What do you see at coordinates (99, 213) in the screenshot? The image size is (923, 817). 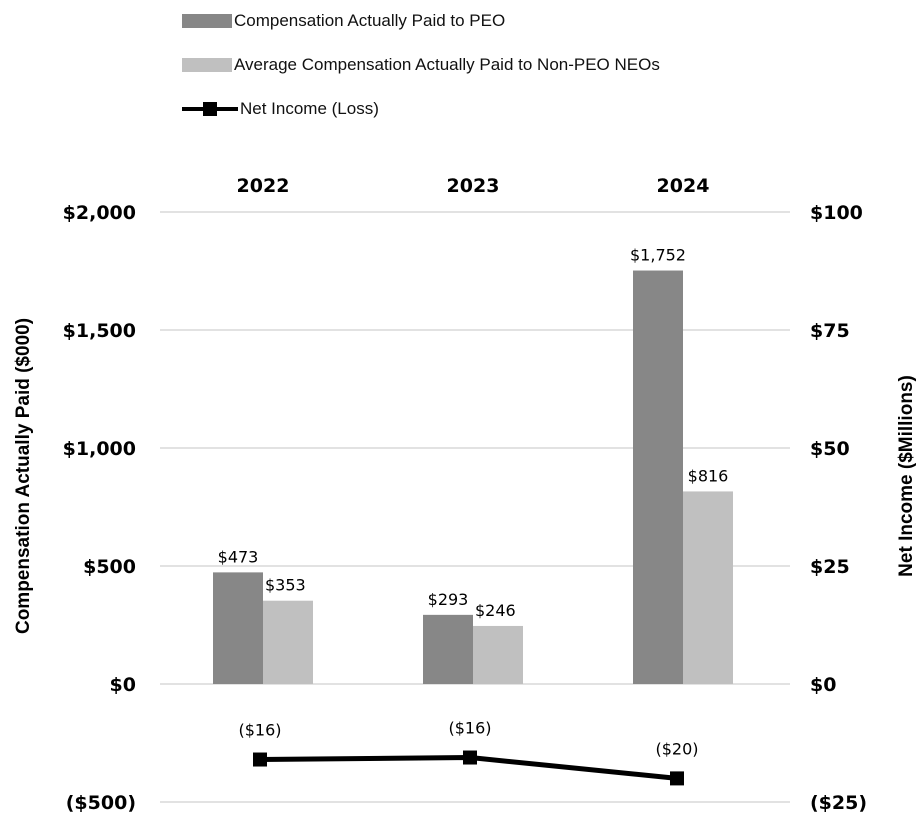 I see `y-tick-label: $2,000` at bounding box center [99, 213].